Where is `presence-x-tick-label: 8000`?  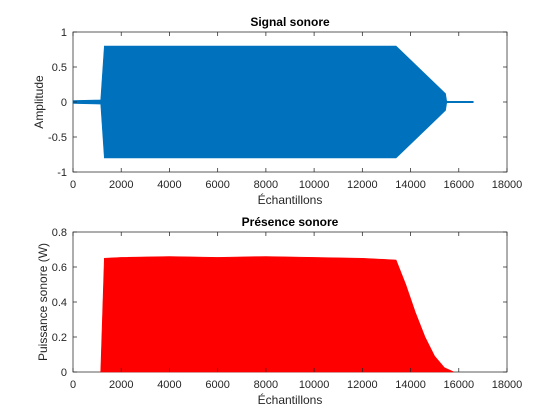
presence-x-tick-label: 8000 is located at coordinates (266, 385).